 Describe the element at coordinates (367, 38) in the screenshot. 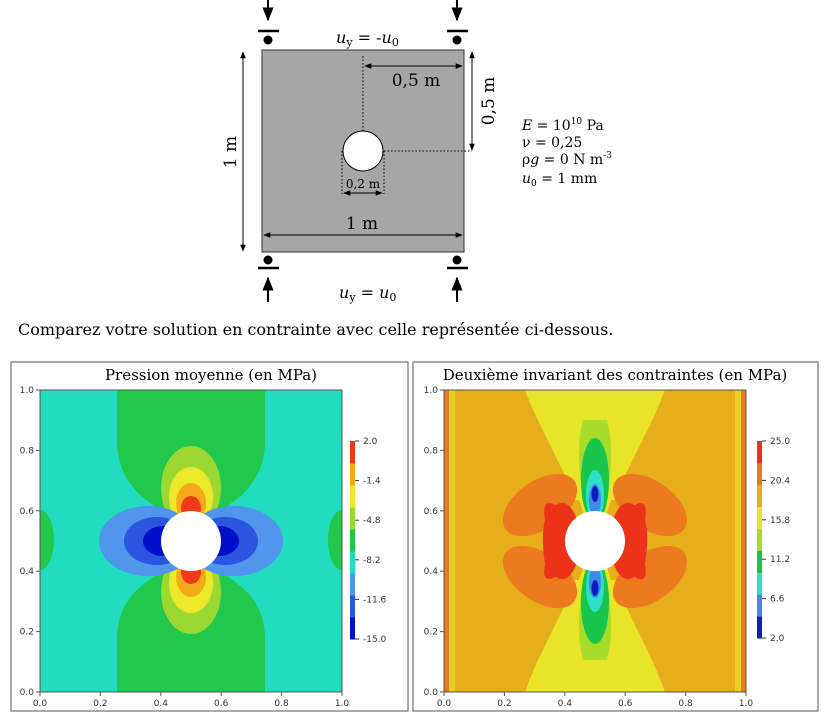

I see `top-displacement-label: uy = -u0` at that location.